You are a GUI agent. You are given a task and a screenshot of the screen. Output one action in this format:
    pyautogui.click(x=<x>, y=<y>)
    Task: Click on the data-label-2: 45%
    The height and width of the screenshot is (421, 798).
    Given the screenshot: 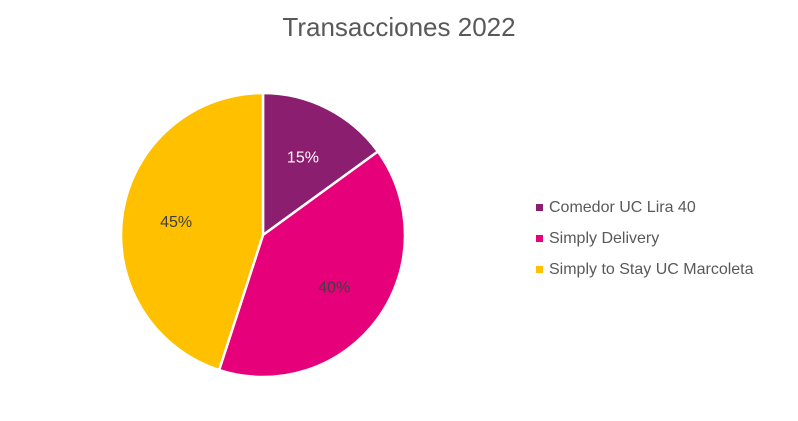 What is the action you would take?
    pyautogui.click(x=176, y=222)
    